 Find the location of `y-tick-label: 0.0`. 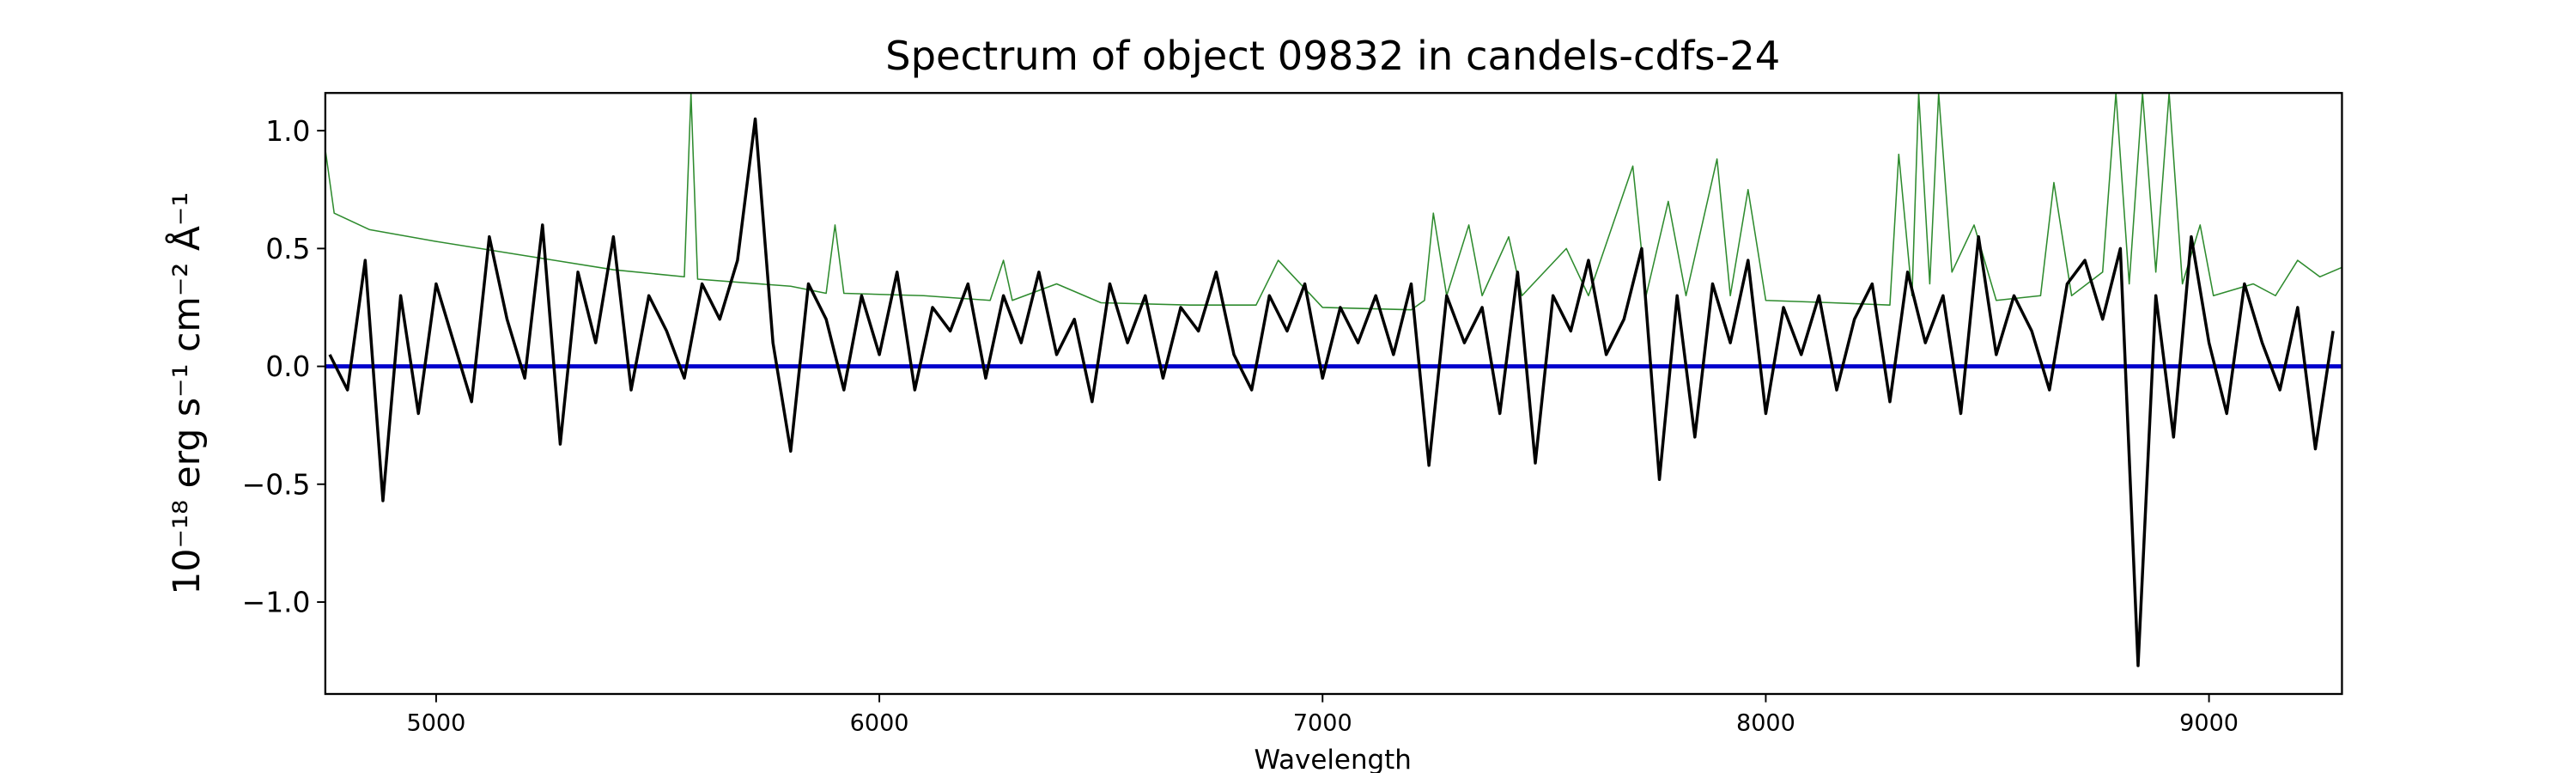

y-tick-label: 0.0 is located at coordinates (287, 367).